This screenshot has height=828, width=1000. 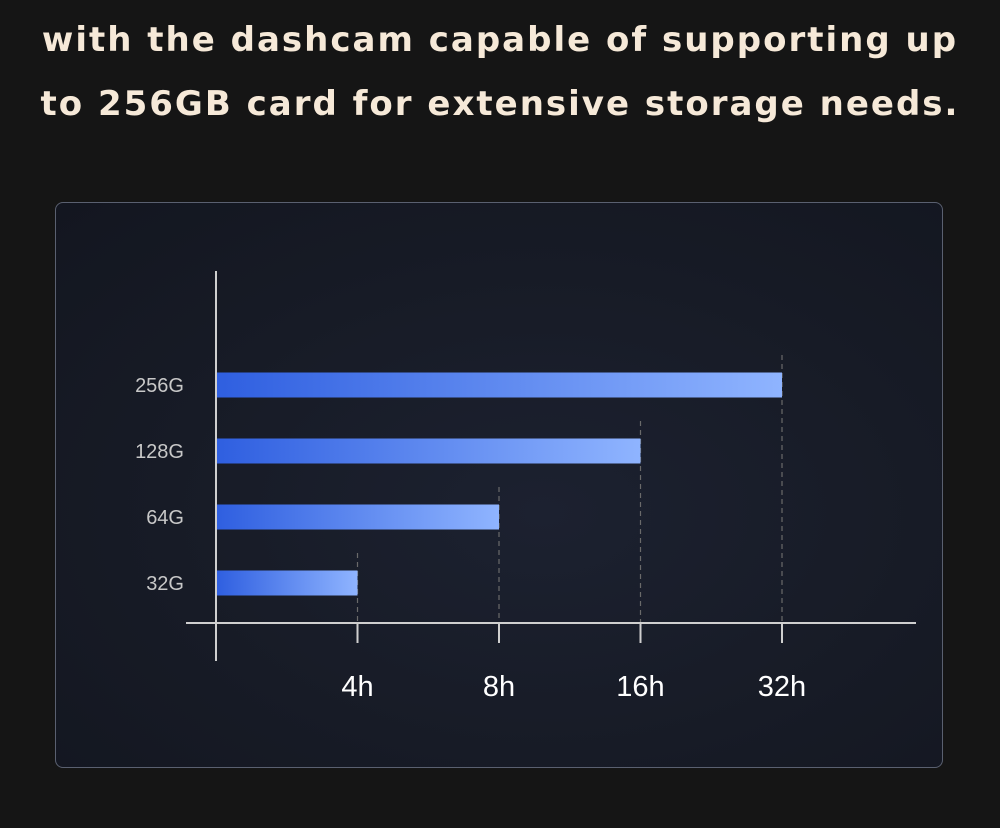 What do you see at coordinates (165, 584) in the screenshot?
I see `category-label-32g: 32G` at bounding box center [165, 584].